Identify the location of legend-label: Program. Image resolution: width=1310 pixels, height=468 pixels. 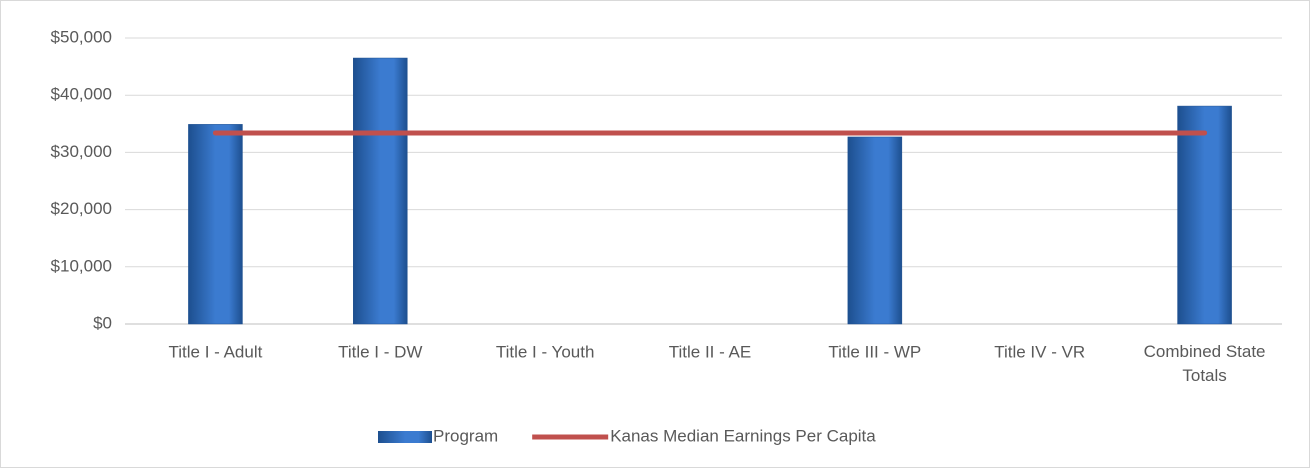
(465, 435).